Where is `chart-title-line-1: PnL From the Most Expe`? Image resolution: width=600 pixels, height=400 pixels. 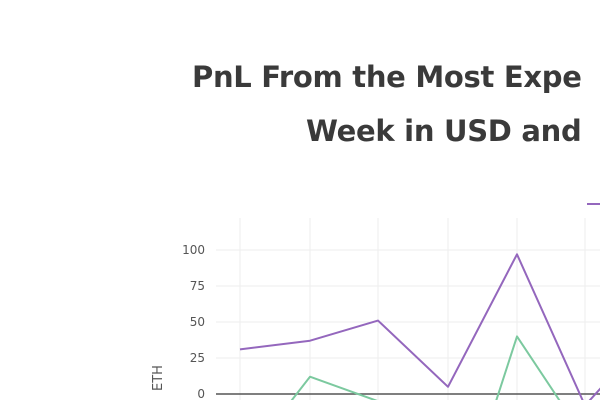 chart-title-line-1: PnL From the Most Expe is located at coordinates (387, 77).